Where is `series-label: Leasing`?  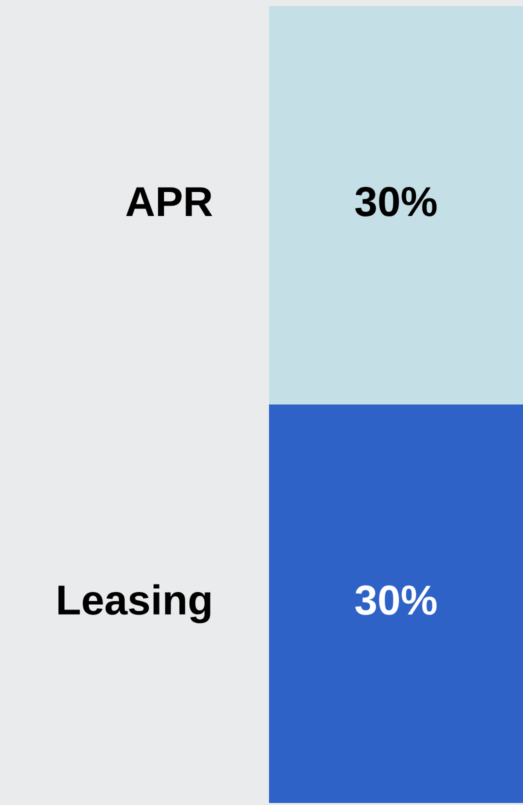 series-label: Leasing is located at coordinates (134, 604).